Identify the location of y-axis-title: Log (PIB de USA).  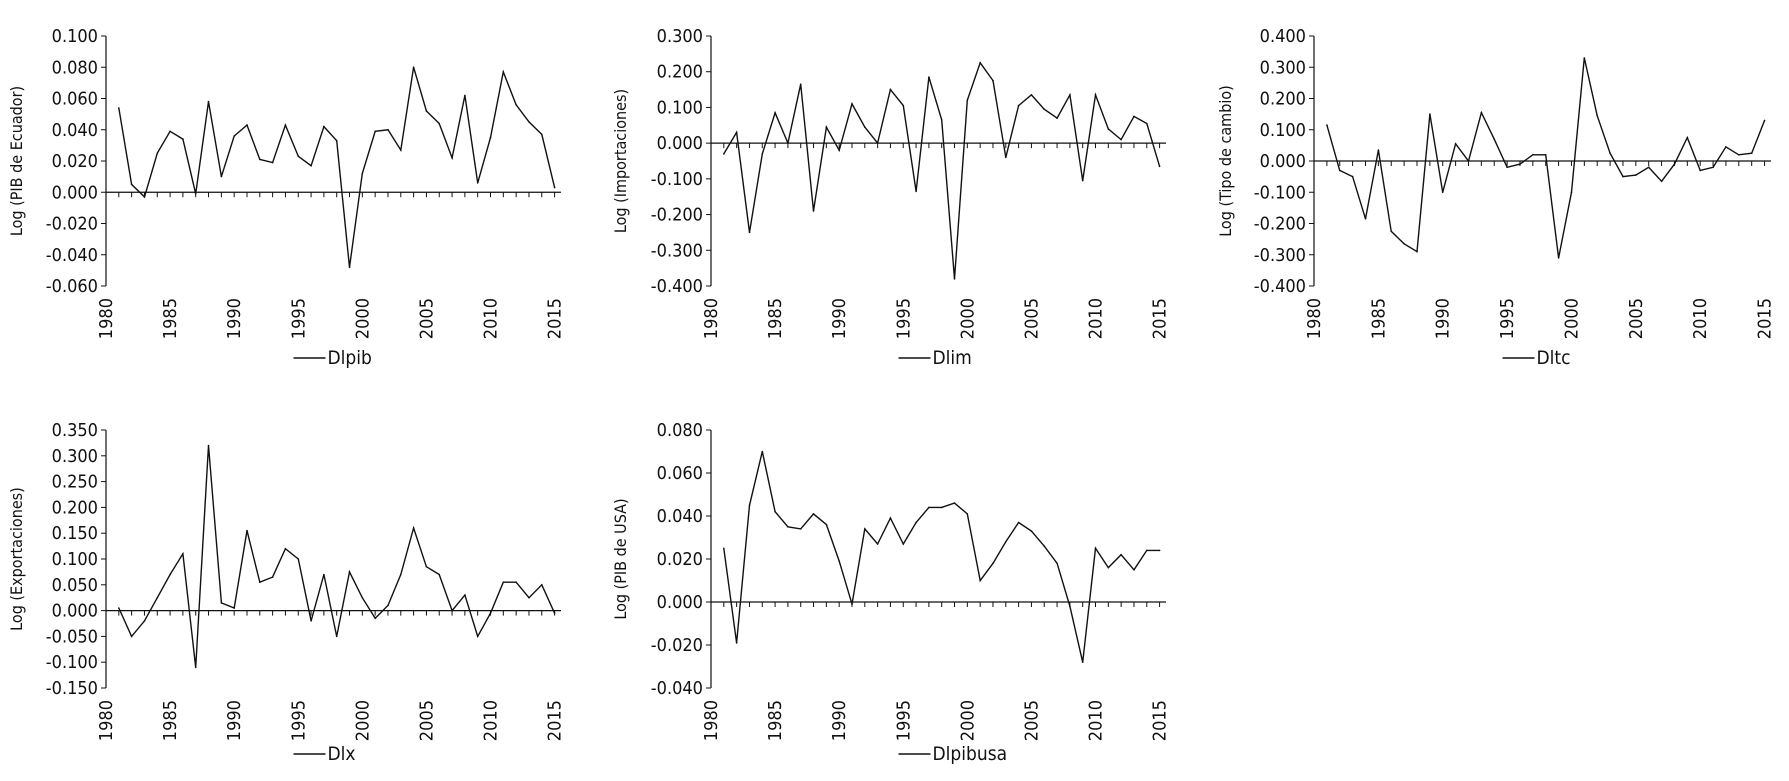
(620, 558).